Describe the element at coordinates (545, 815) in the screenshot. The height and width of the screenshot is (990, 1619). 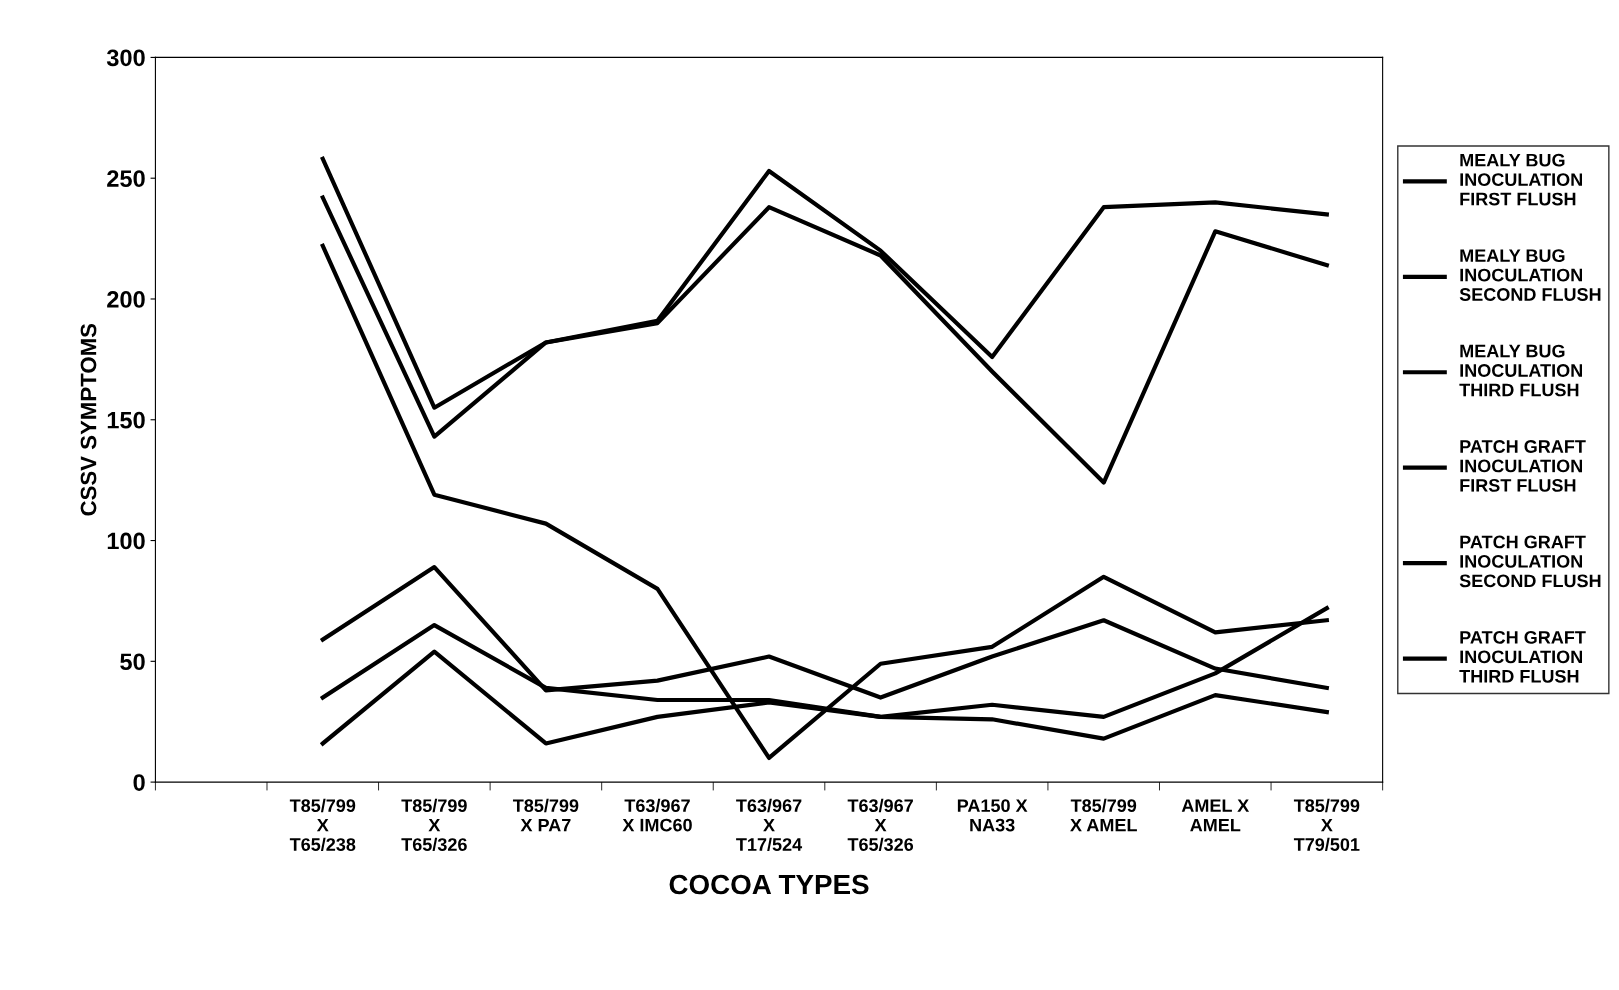
I see `x-tick-label: T85/799 X PA7` at that location.